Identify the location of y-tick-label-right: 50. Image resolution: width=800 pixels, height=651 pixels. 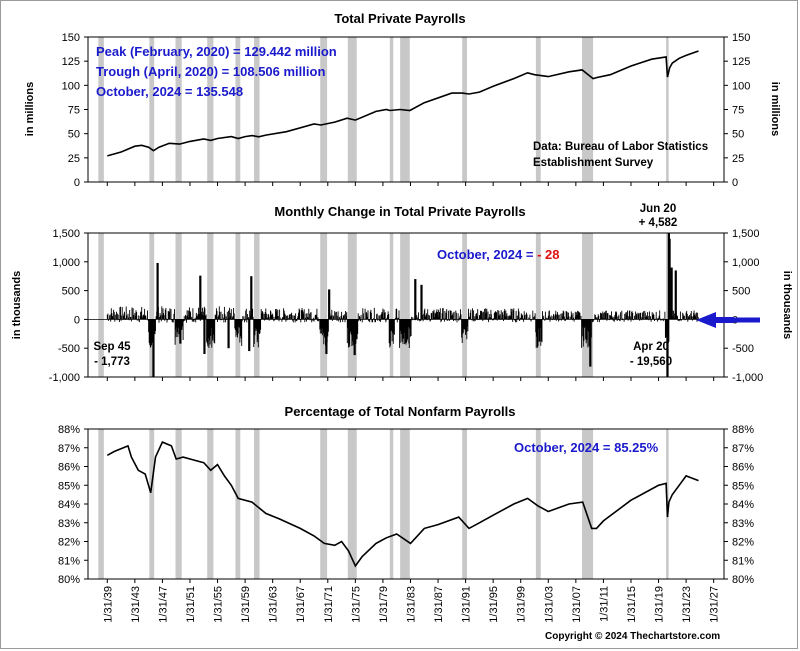
(738, 135).